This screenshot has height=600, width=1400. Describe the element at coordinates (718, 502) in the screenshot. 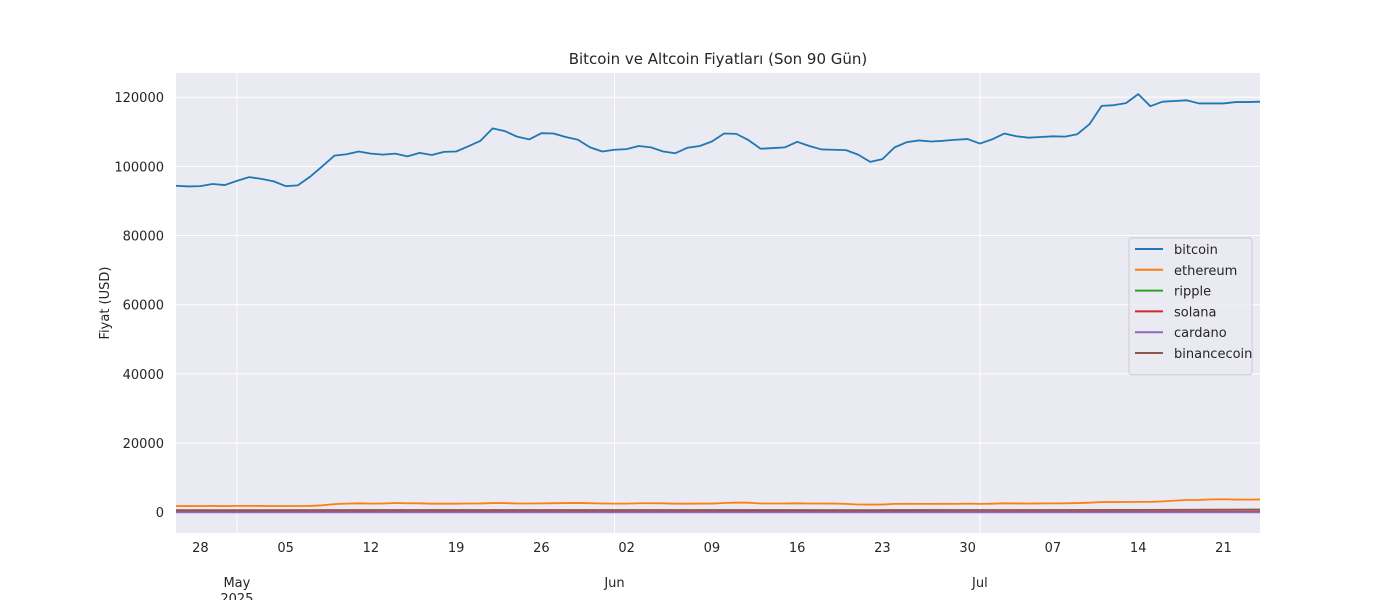

I see `series-line-ethereum` at that location.